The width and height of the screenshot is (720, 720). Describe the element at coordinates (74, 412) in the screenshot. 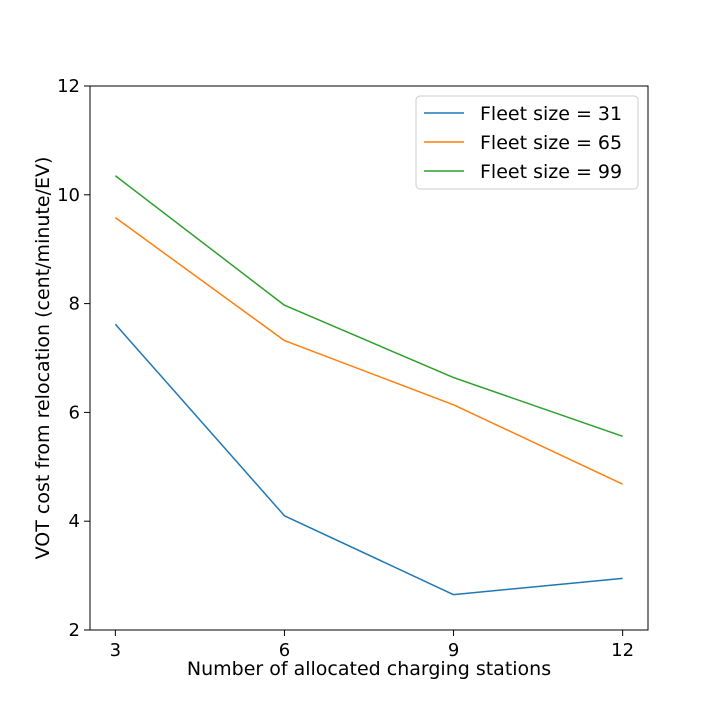

I see `y-tick-label: 6` at that location.